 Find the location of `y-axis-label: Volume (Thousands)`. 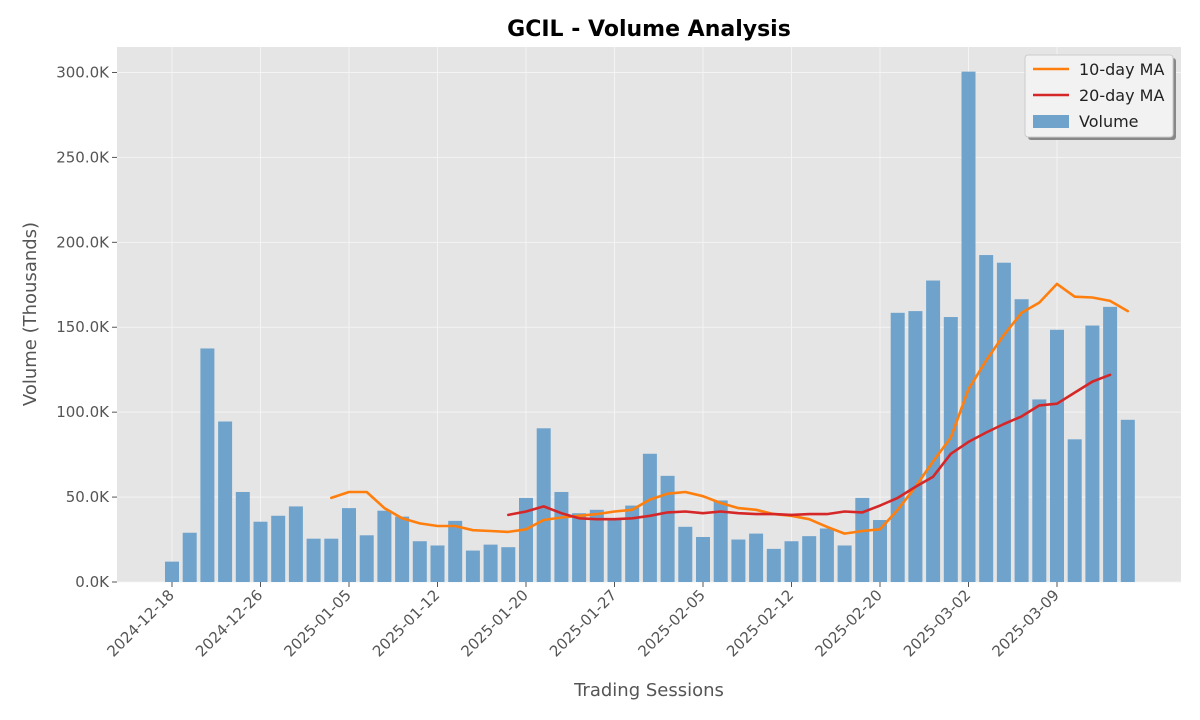

y-axis-label: Volume (Thousands) is located at coordinates (30, 314).